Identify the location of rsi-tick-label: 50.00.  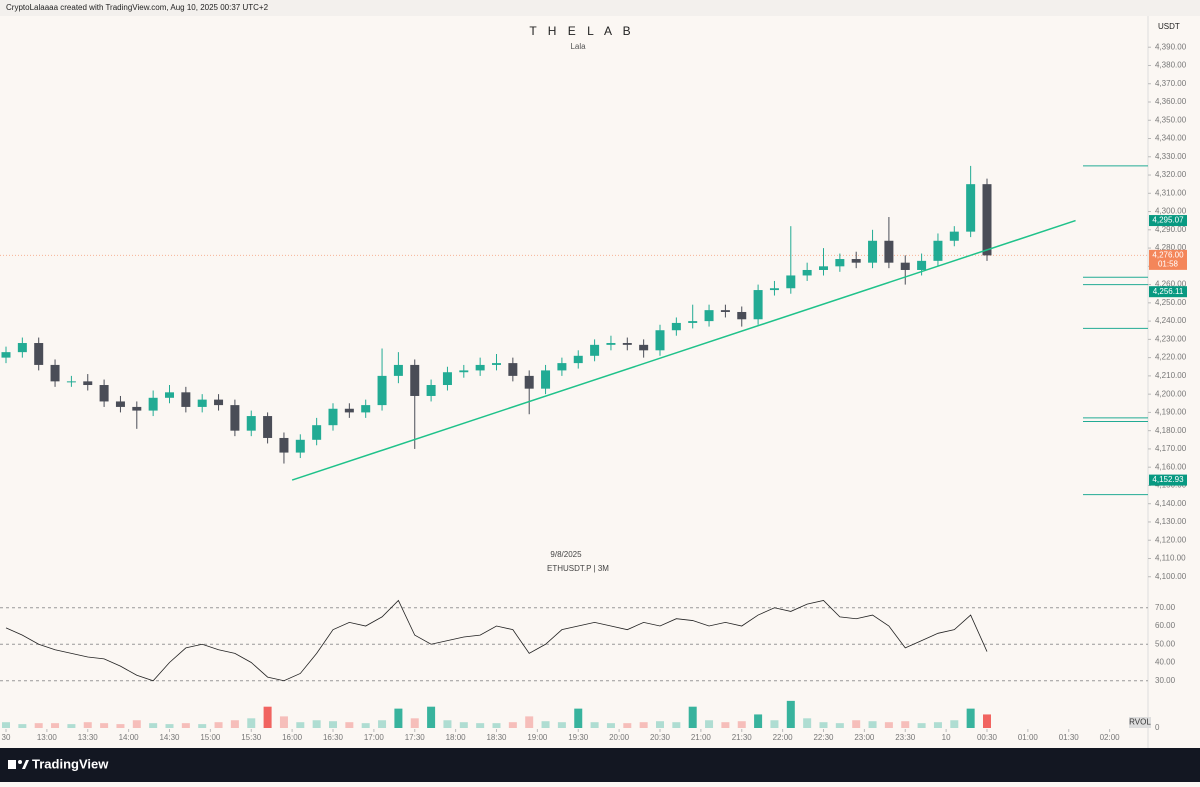
(1165, 643).